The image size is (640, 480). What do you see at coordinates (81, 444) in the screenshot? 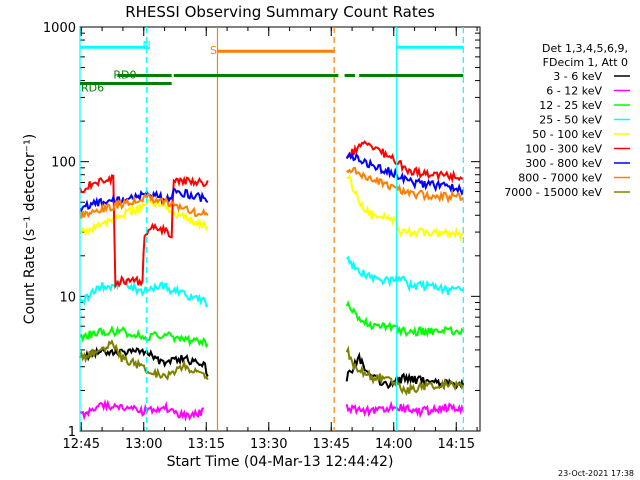
I see `x-tick-label: 12:45` at bounding box center [81, 444].